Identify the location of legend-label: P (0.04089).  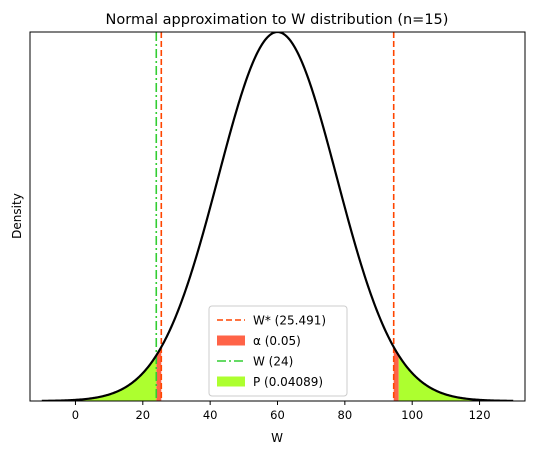
(288, 382).